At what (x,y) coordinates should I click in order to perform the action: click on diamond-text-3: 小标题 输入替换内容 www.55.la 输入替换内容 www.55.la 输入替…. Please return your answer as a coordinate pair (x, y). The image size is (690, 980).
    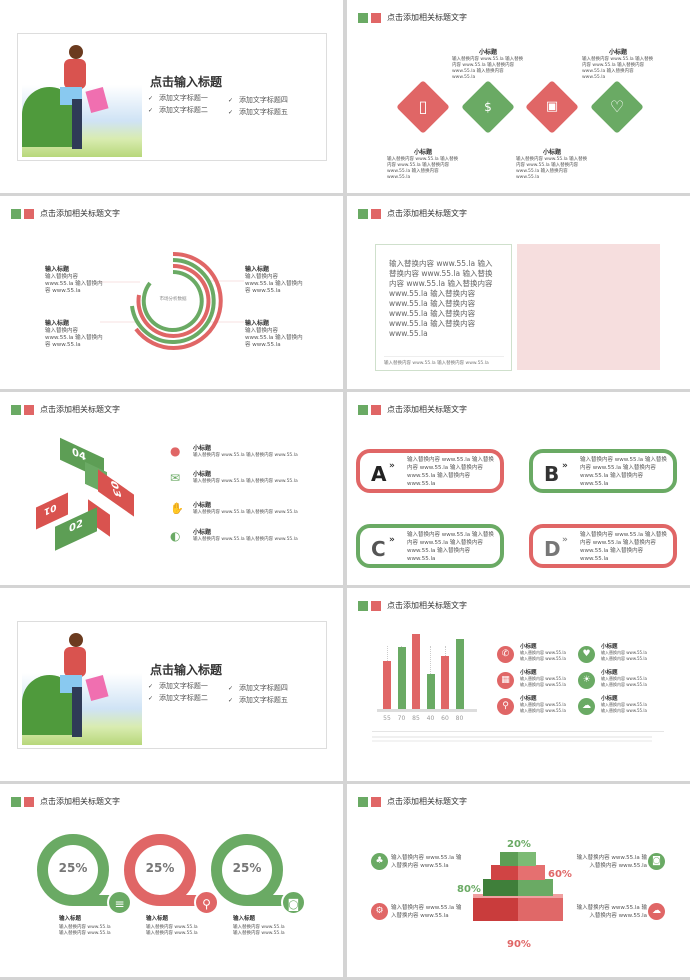
    Looking at the image, I should click on (552, 165).